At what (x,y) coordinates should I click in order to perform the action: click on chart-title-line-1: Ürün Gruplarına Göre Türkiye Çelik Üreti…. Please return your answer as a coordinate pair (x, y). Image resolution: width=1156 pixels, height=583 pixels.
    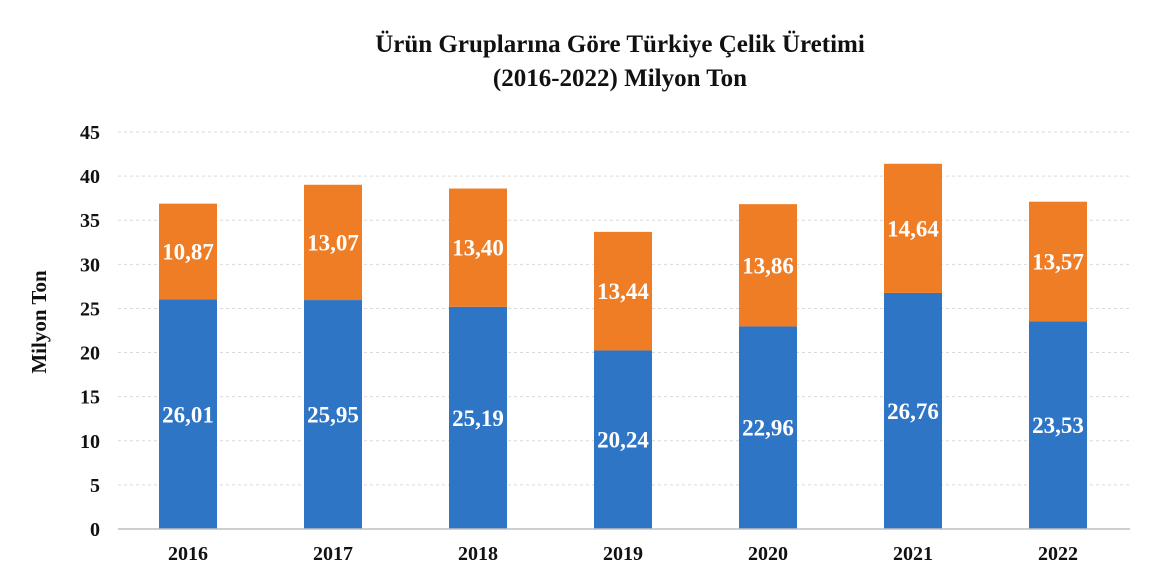
    Looking at the image, I should click on (620, 44).